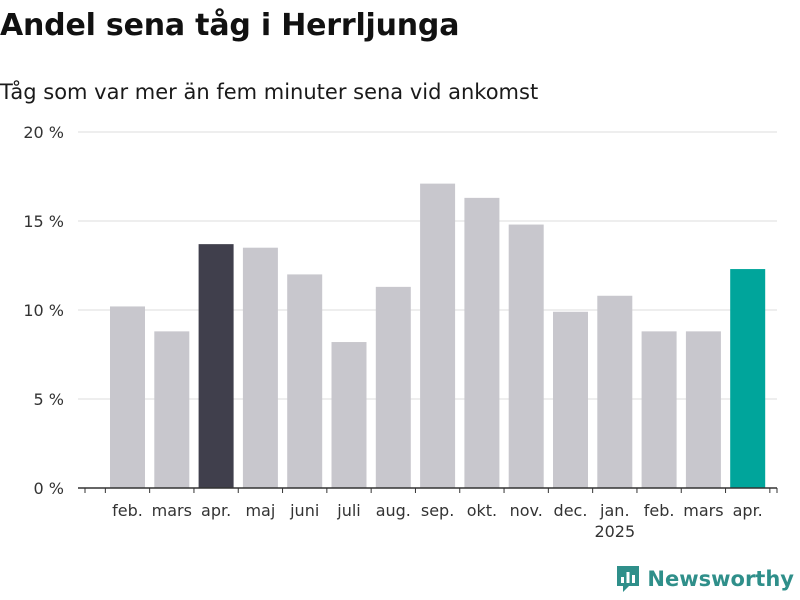  I want to click on x-tick-label: aug., so click(393, 510).